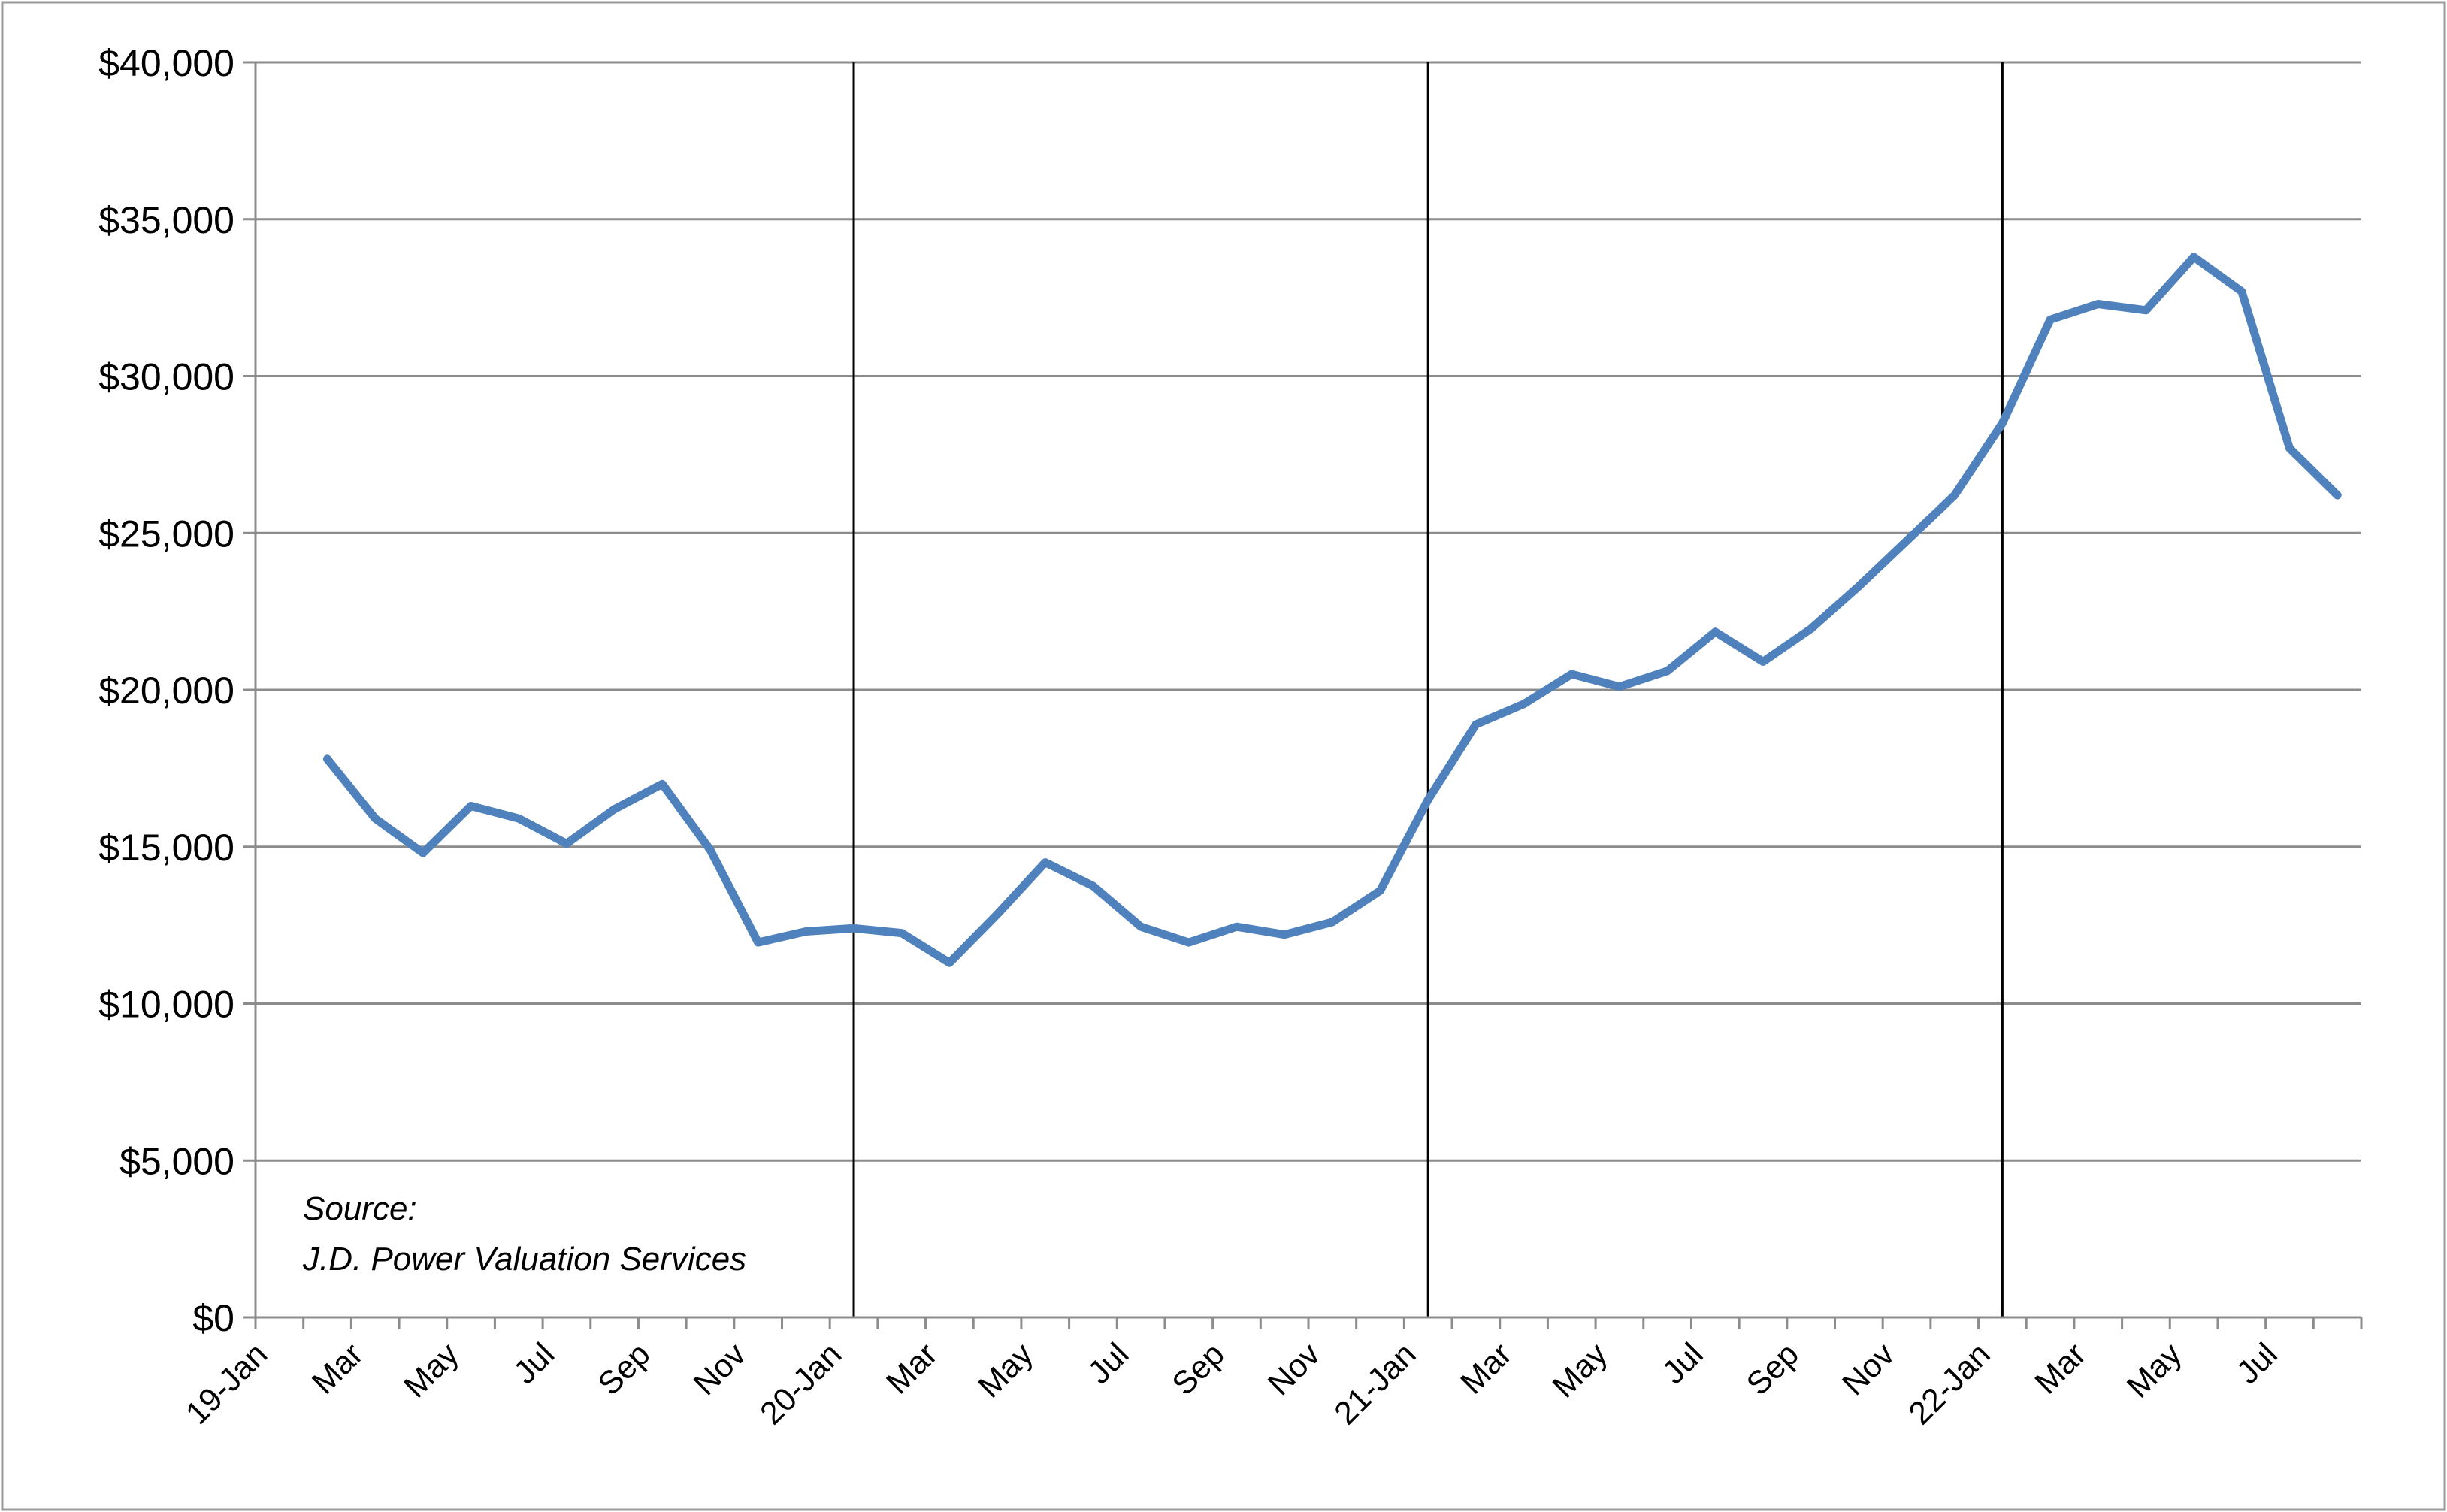  I want to click on y-tick-label: $5,000, so click(176, 1161).